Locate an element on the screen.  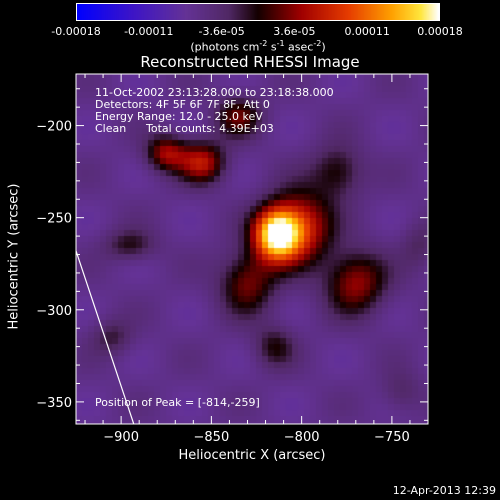
colorbar-tick-label: 3.6e-05 is located at coordinates (294, 31).